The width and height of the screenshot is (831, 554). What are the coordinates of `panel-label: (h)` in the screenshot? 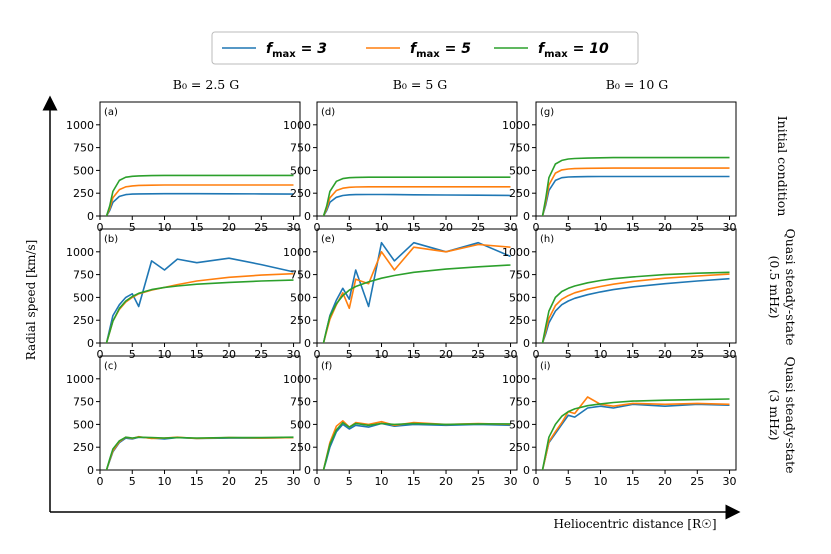 It's located at (547, 239).